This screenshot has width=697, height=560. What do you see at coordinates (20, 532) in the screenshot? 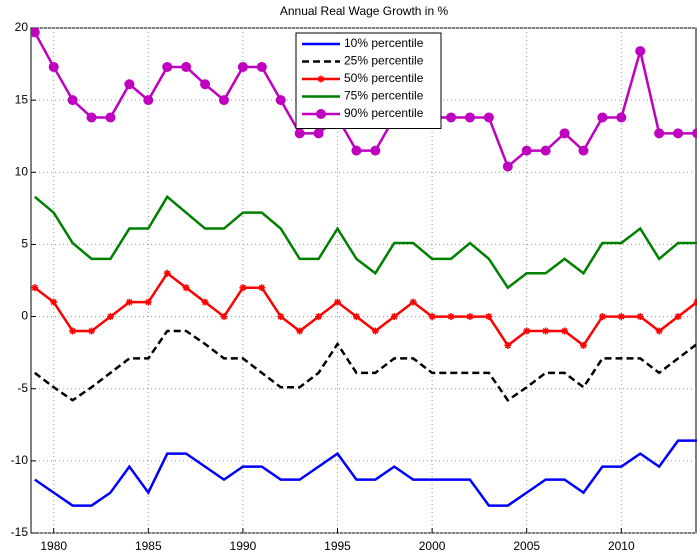
I see `y-tick-label: -15` at bounding box center [20, 532].